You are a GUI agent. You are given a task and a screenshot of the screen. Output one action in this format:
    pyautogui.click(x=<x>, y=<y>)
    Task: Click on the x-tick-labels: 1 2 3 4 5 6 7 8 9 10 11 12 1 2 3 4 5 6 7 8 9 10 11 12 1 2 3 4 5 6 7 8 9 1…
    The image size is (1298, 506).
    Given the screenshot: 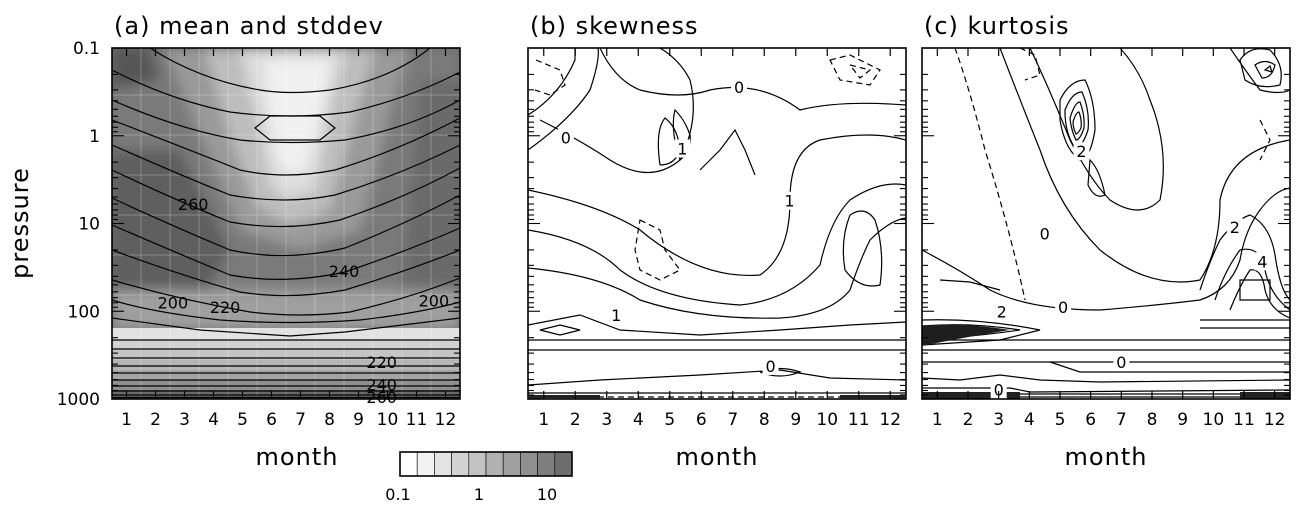 What is the action you would take?
    pyautogui.click(x=703, y=420)
    